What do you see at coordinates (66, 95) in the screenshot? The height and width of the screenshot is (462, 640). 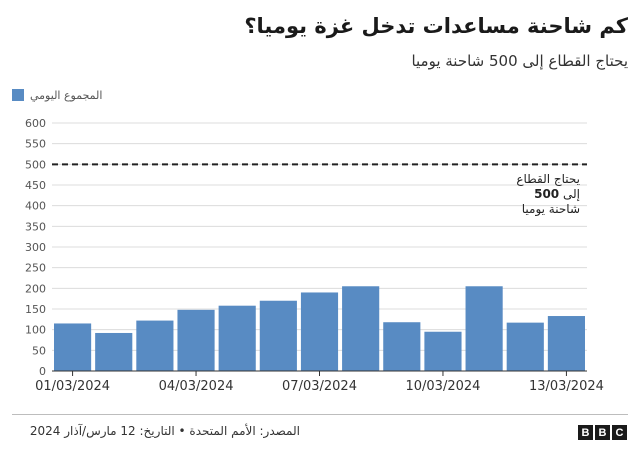 I see `legend-label: المجموع اليومي` at bounding box center [66, 95].